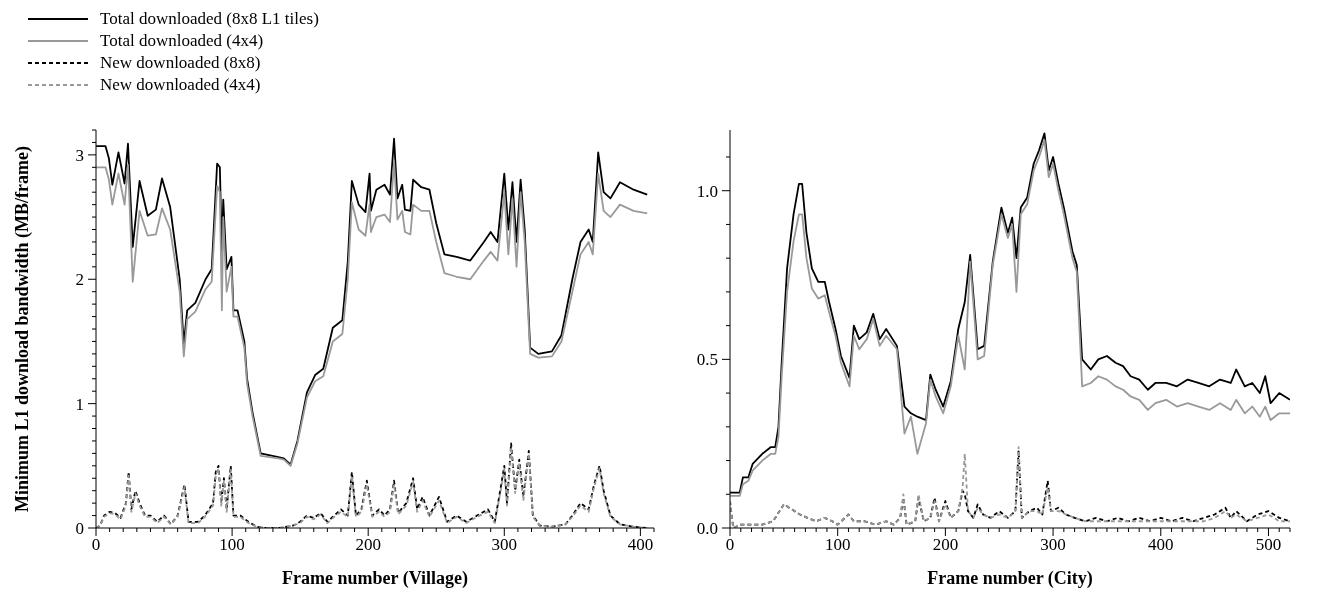  I want to click on legend-label: New downloaded (8x8), so click(180, 63).